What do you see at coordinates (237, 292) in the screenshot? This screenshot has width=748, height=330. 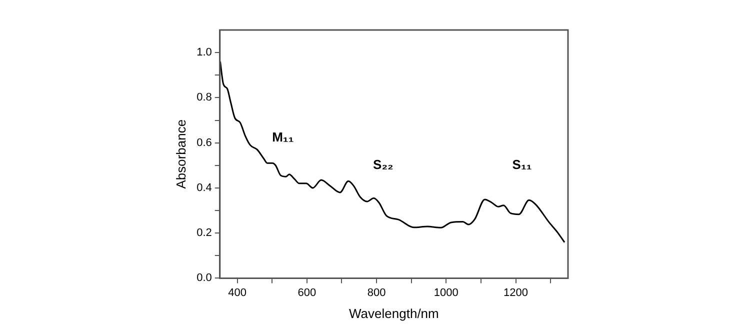 I see `x-tick-label: 400` at bounding box center [237, 292].